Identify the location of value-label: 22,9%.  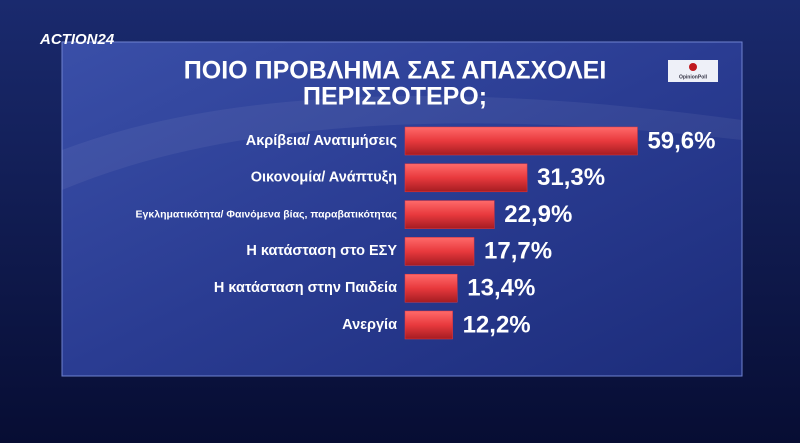
(538, 214).